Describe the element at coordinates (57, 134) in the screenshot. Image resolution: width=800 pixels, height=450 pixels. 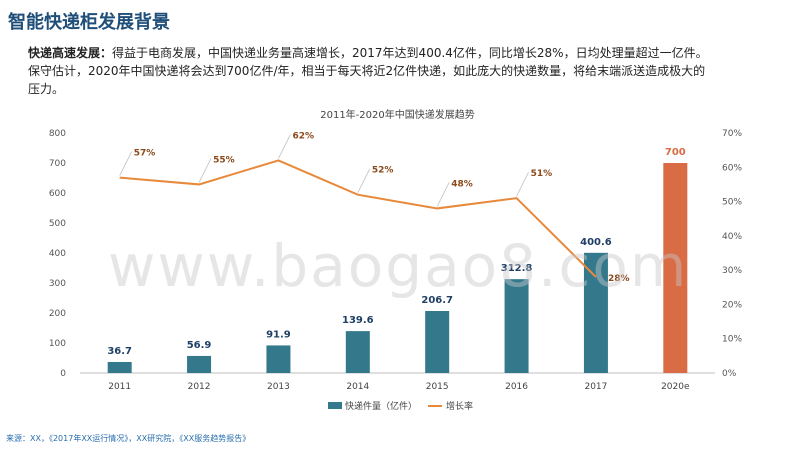
I see `y-left-tick-label: 800` at that location.